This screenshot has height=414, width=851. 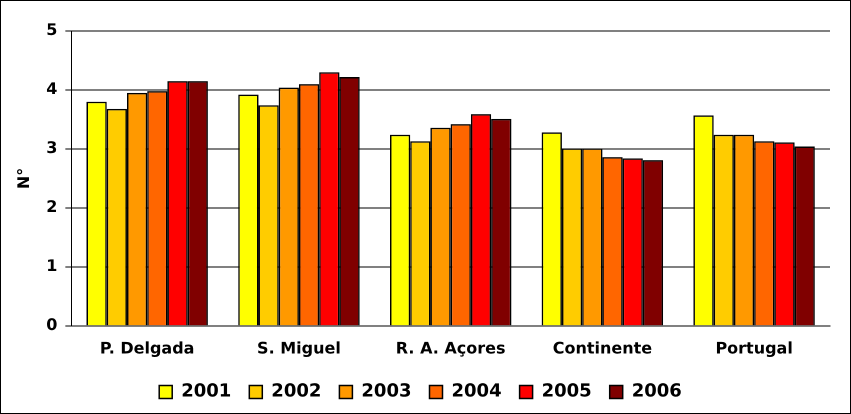 What do you see at coordinates (52, 148) in the screenshot?
I see `y-tick-label: 3` at bounding box center [52, 148].